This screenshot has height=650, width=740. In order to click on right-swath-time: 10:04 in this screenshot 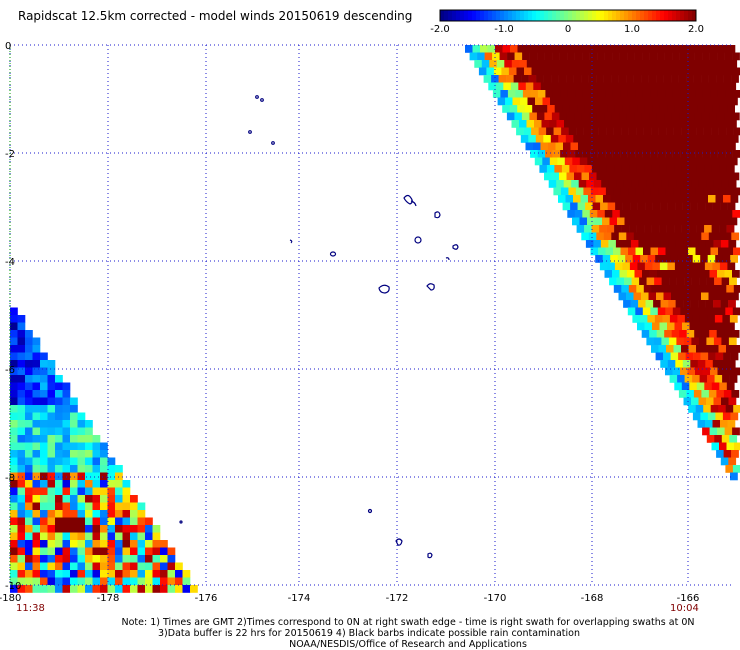, I will do `click(684, 608)`.